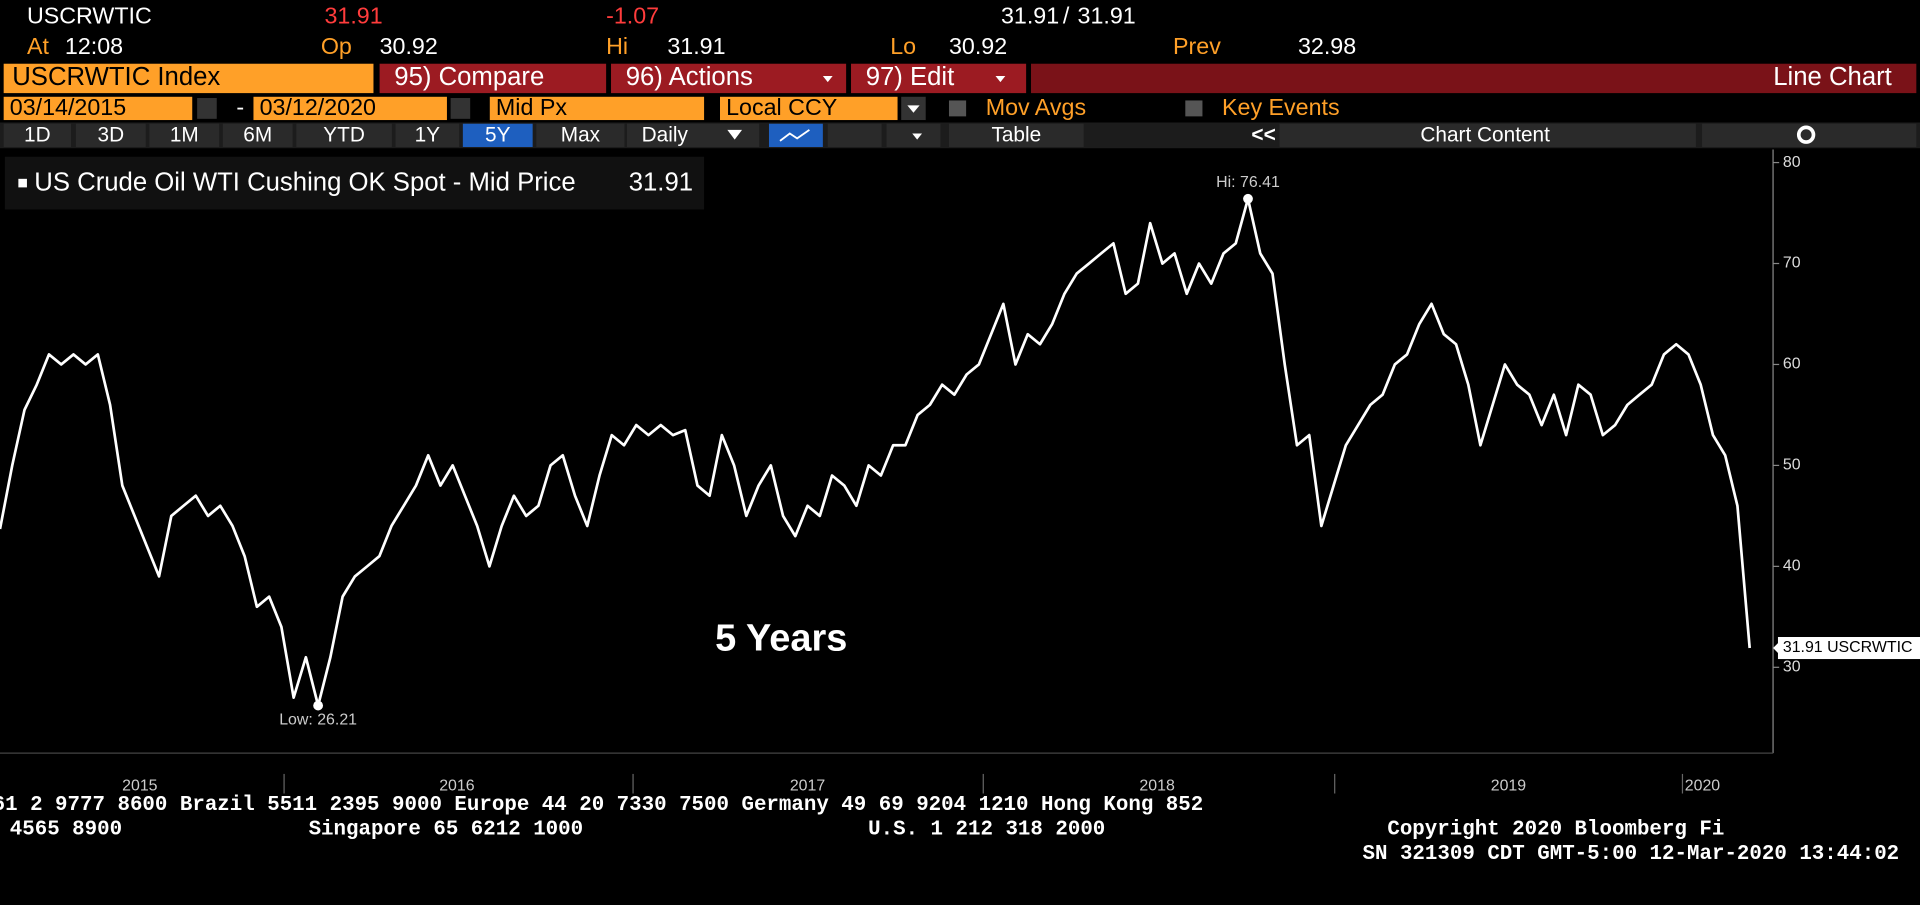 The width and height of the screenshot is (1920, 905). I want to click on high-label: Hi: 76.41, so click(1248, 182).